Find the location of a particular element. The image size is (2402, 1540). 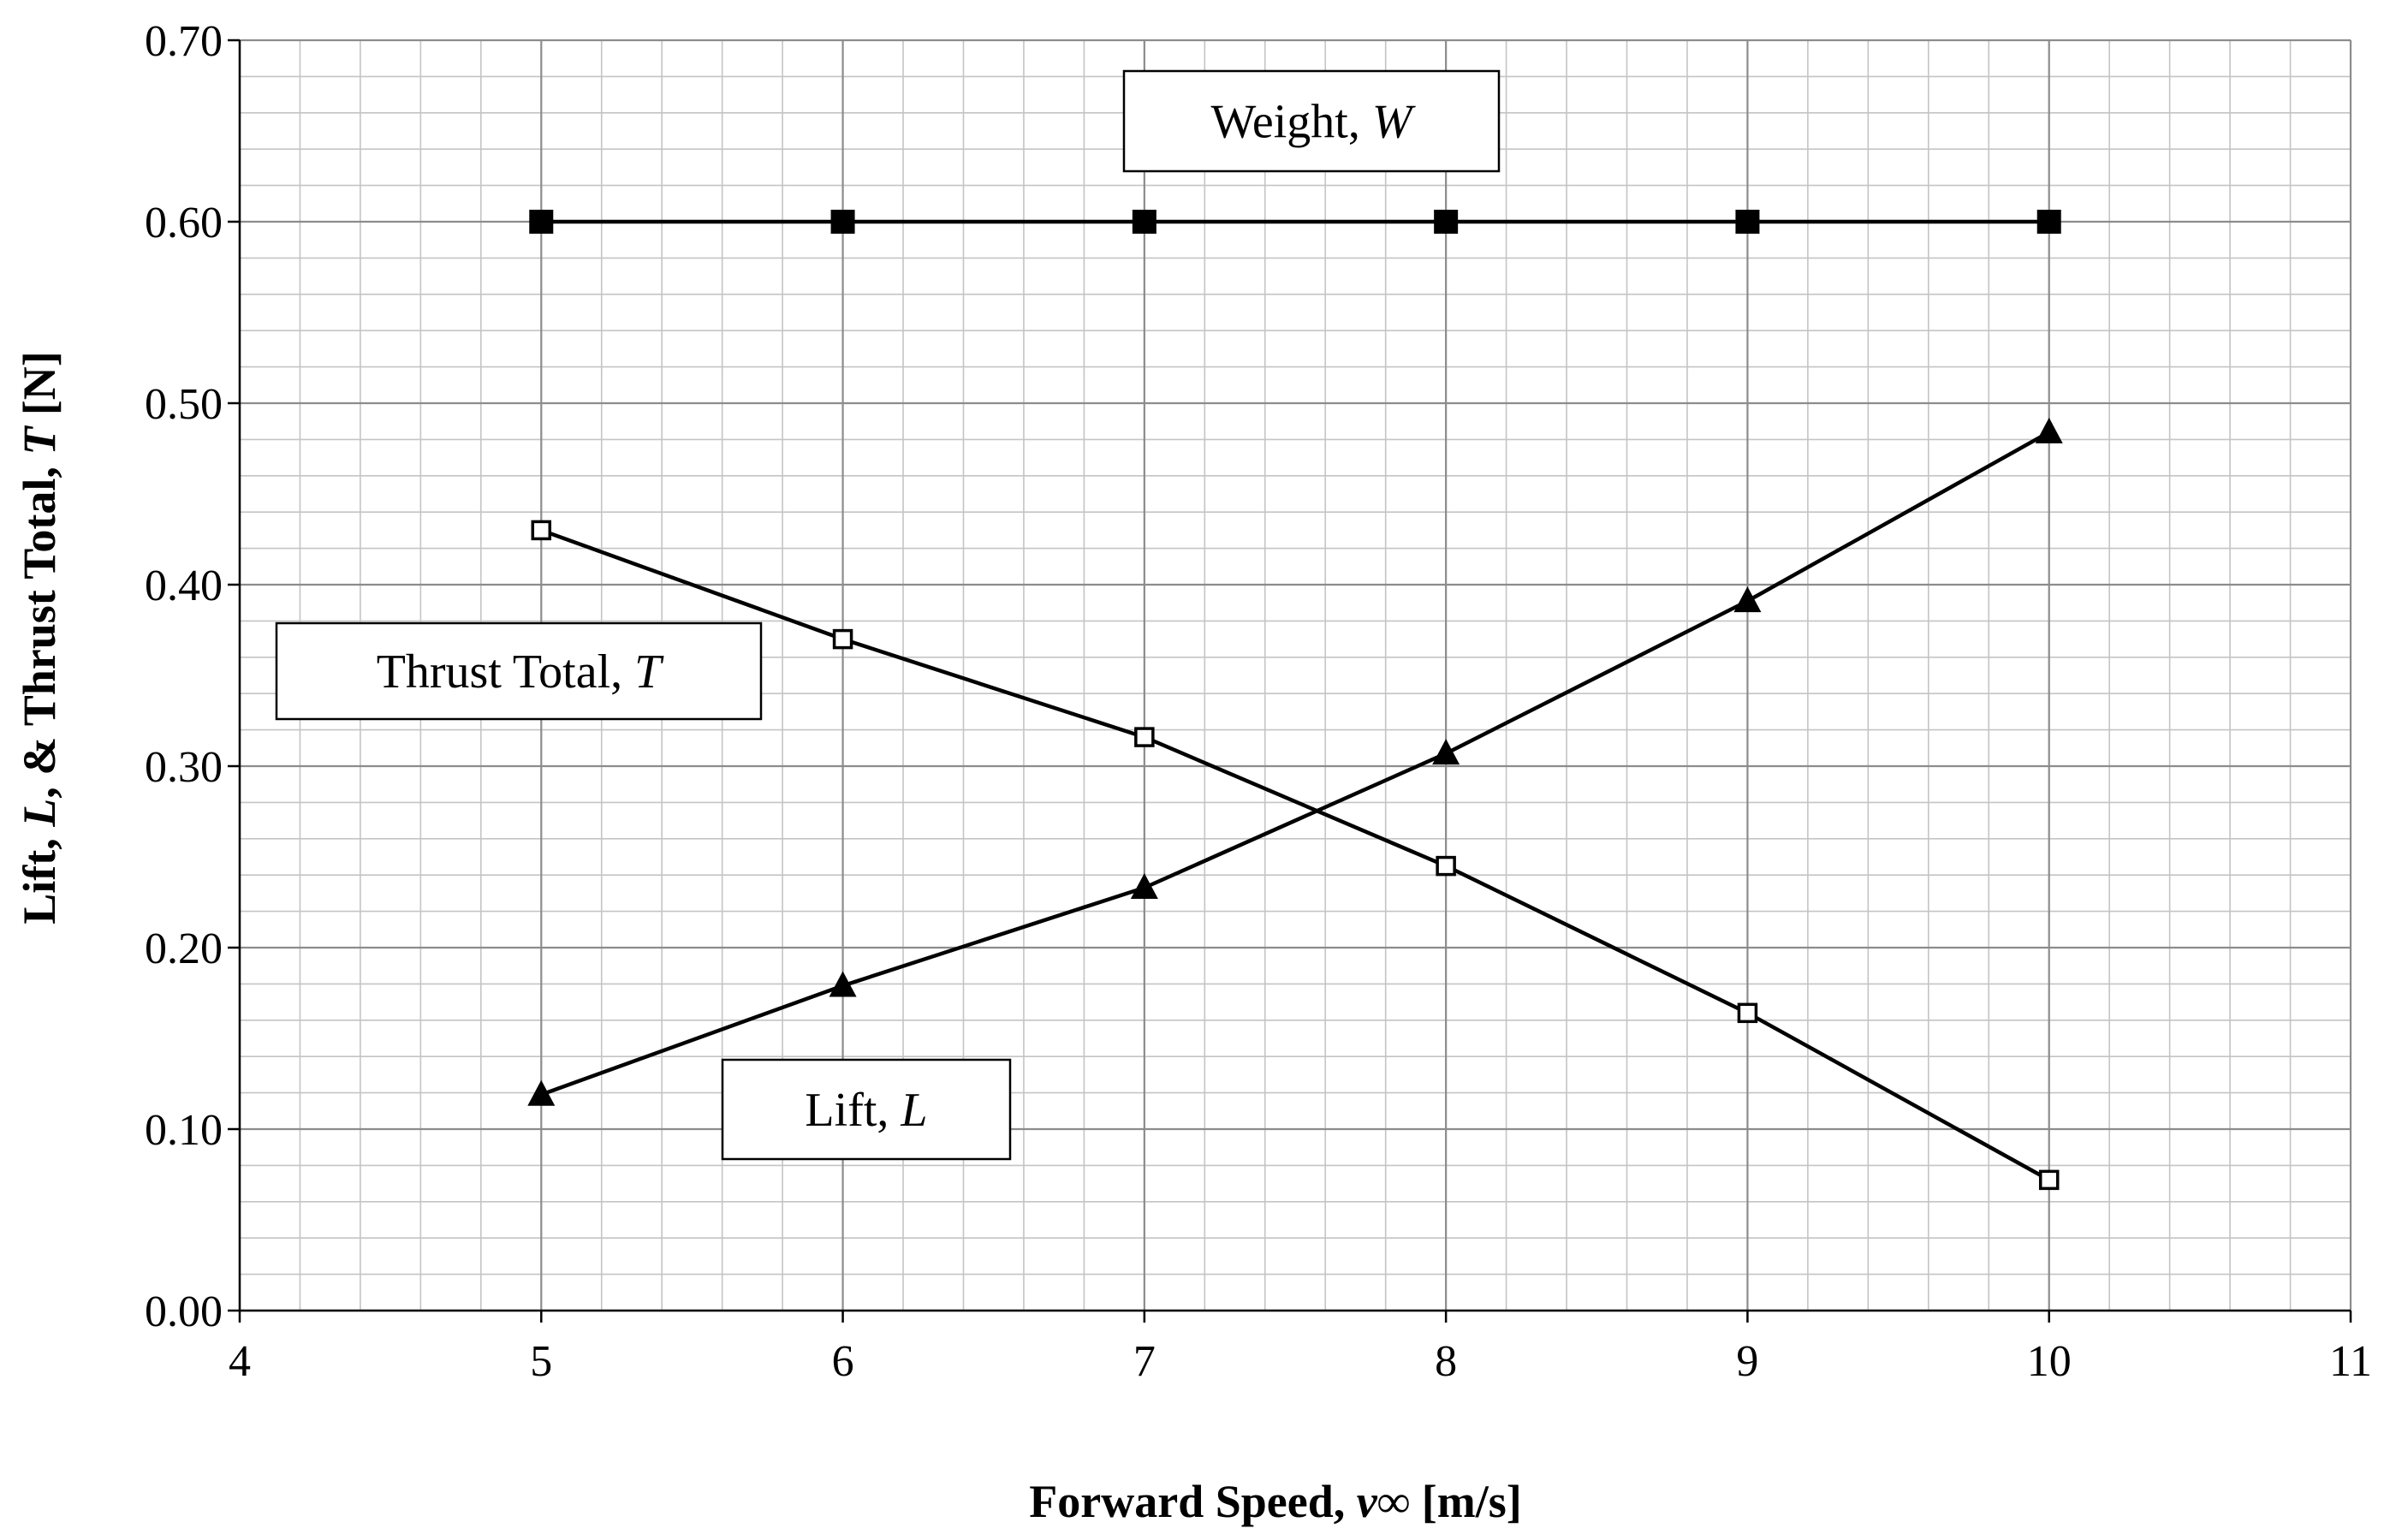

lift-l-callout-label: Lift, L is located at coordinates (866, 1110).